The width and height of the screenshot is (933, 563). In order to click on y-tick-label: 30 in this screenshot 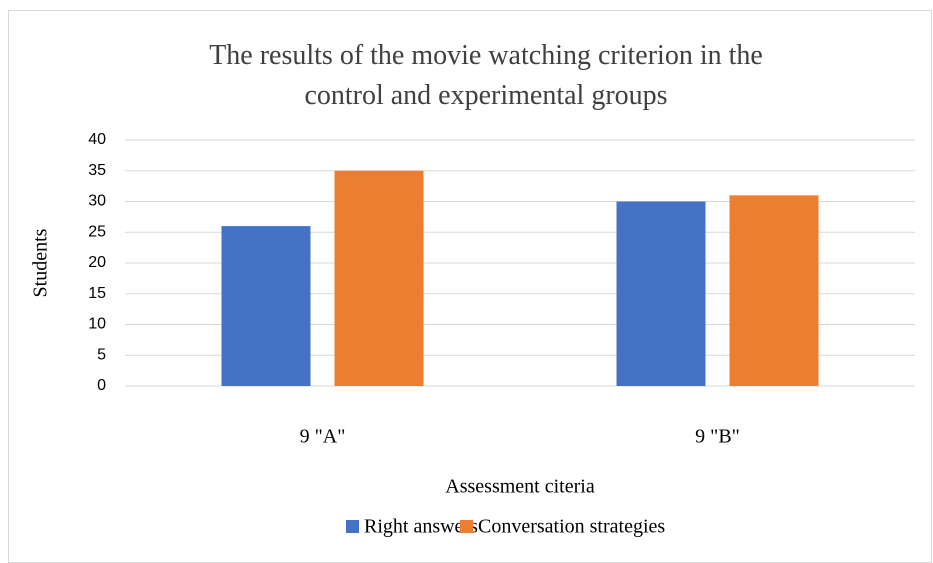, I will do `click(97, 201)`.